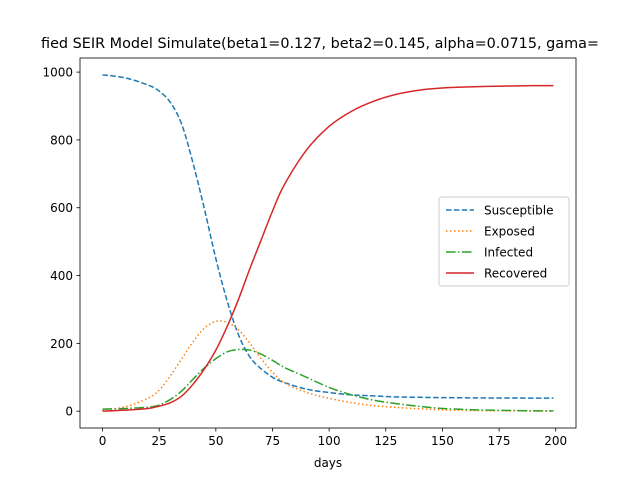 This screenshot has width=640, height=480. I want to click on legend: Susceptible Exposed Infected Recovered, so click(504, 241).